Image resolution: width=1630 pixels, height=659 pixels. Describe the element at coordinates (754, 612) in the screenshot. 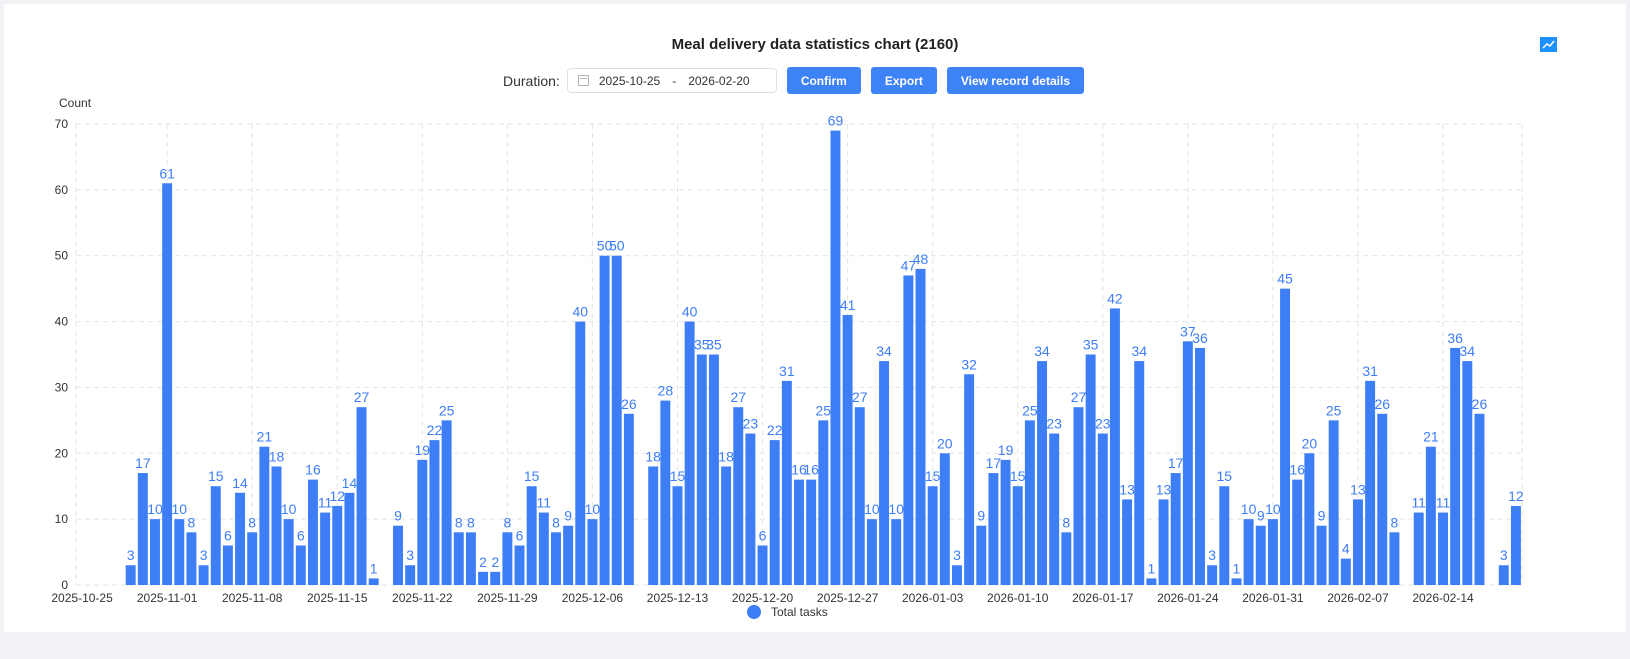

I see `legend-marker` at that location.